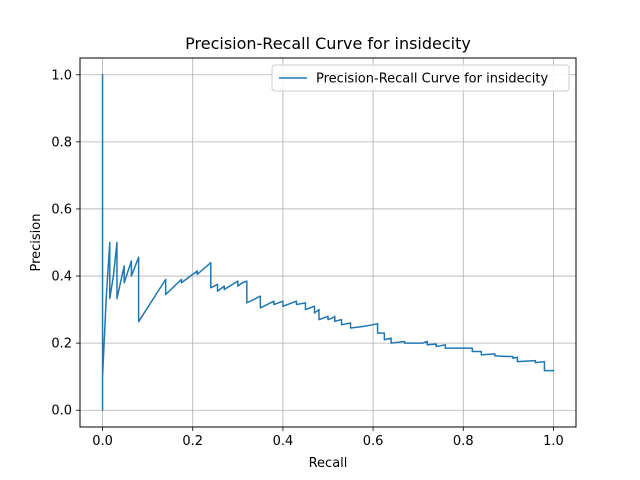  I want to click on legend-label: Precision-Recall Curve for insidecity, so click(432, 79).